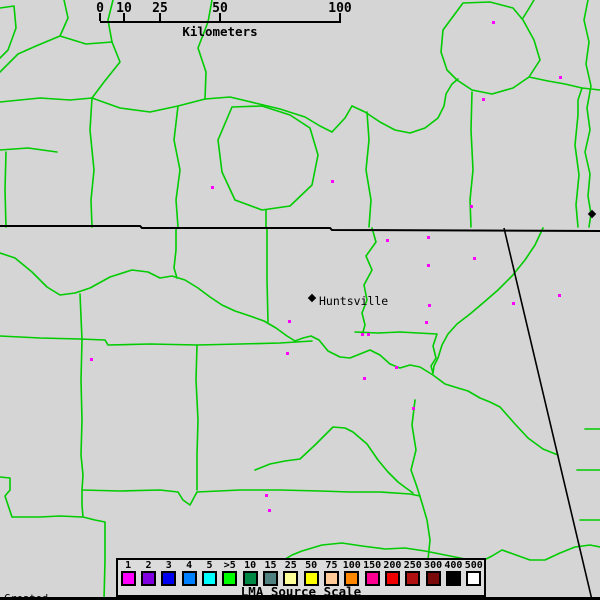 This screenshot has width=600, height=600. Describe the element at coordinates (270, 573) in the screenshot. I see `legend-entry: 15` at that location.